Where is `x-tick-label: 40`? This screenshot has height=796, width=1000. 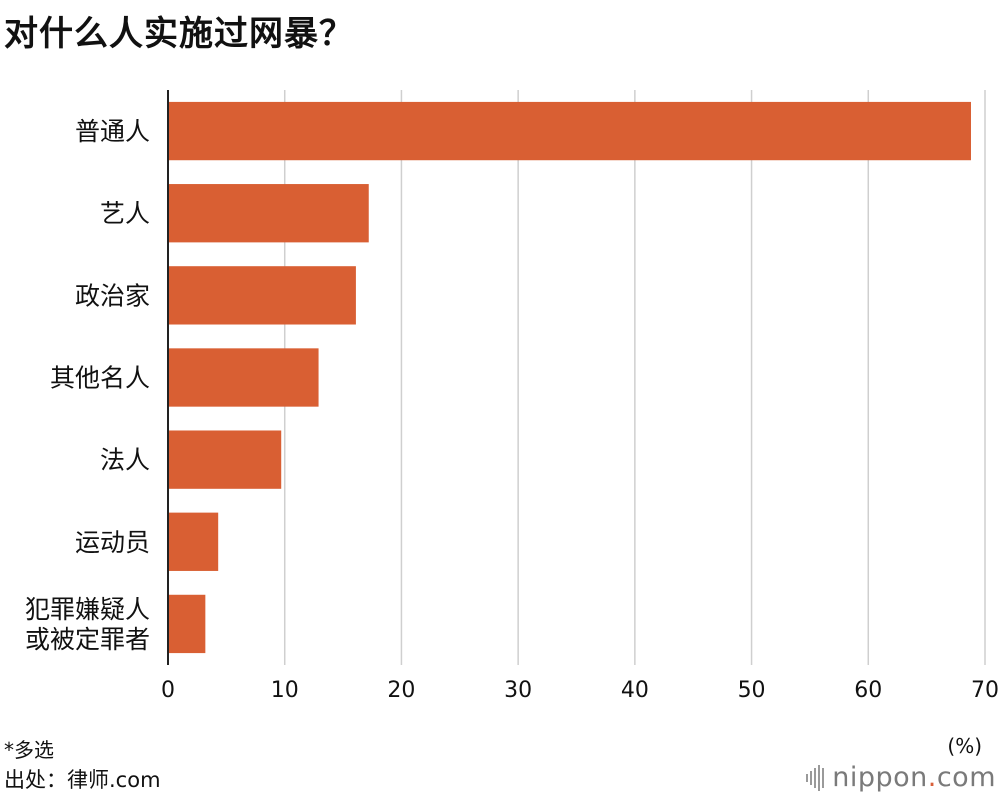
x-tick-label: 40 is located at coordinates (635, 690).